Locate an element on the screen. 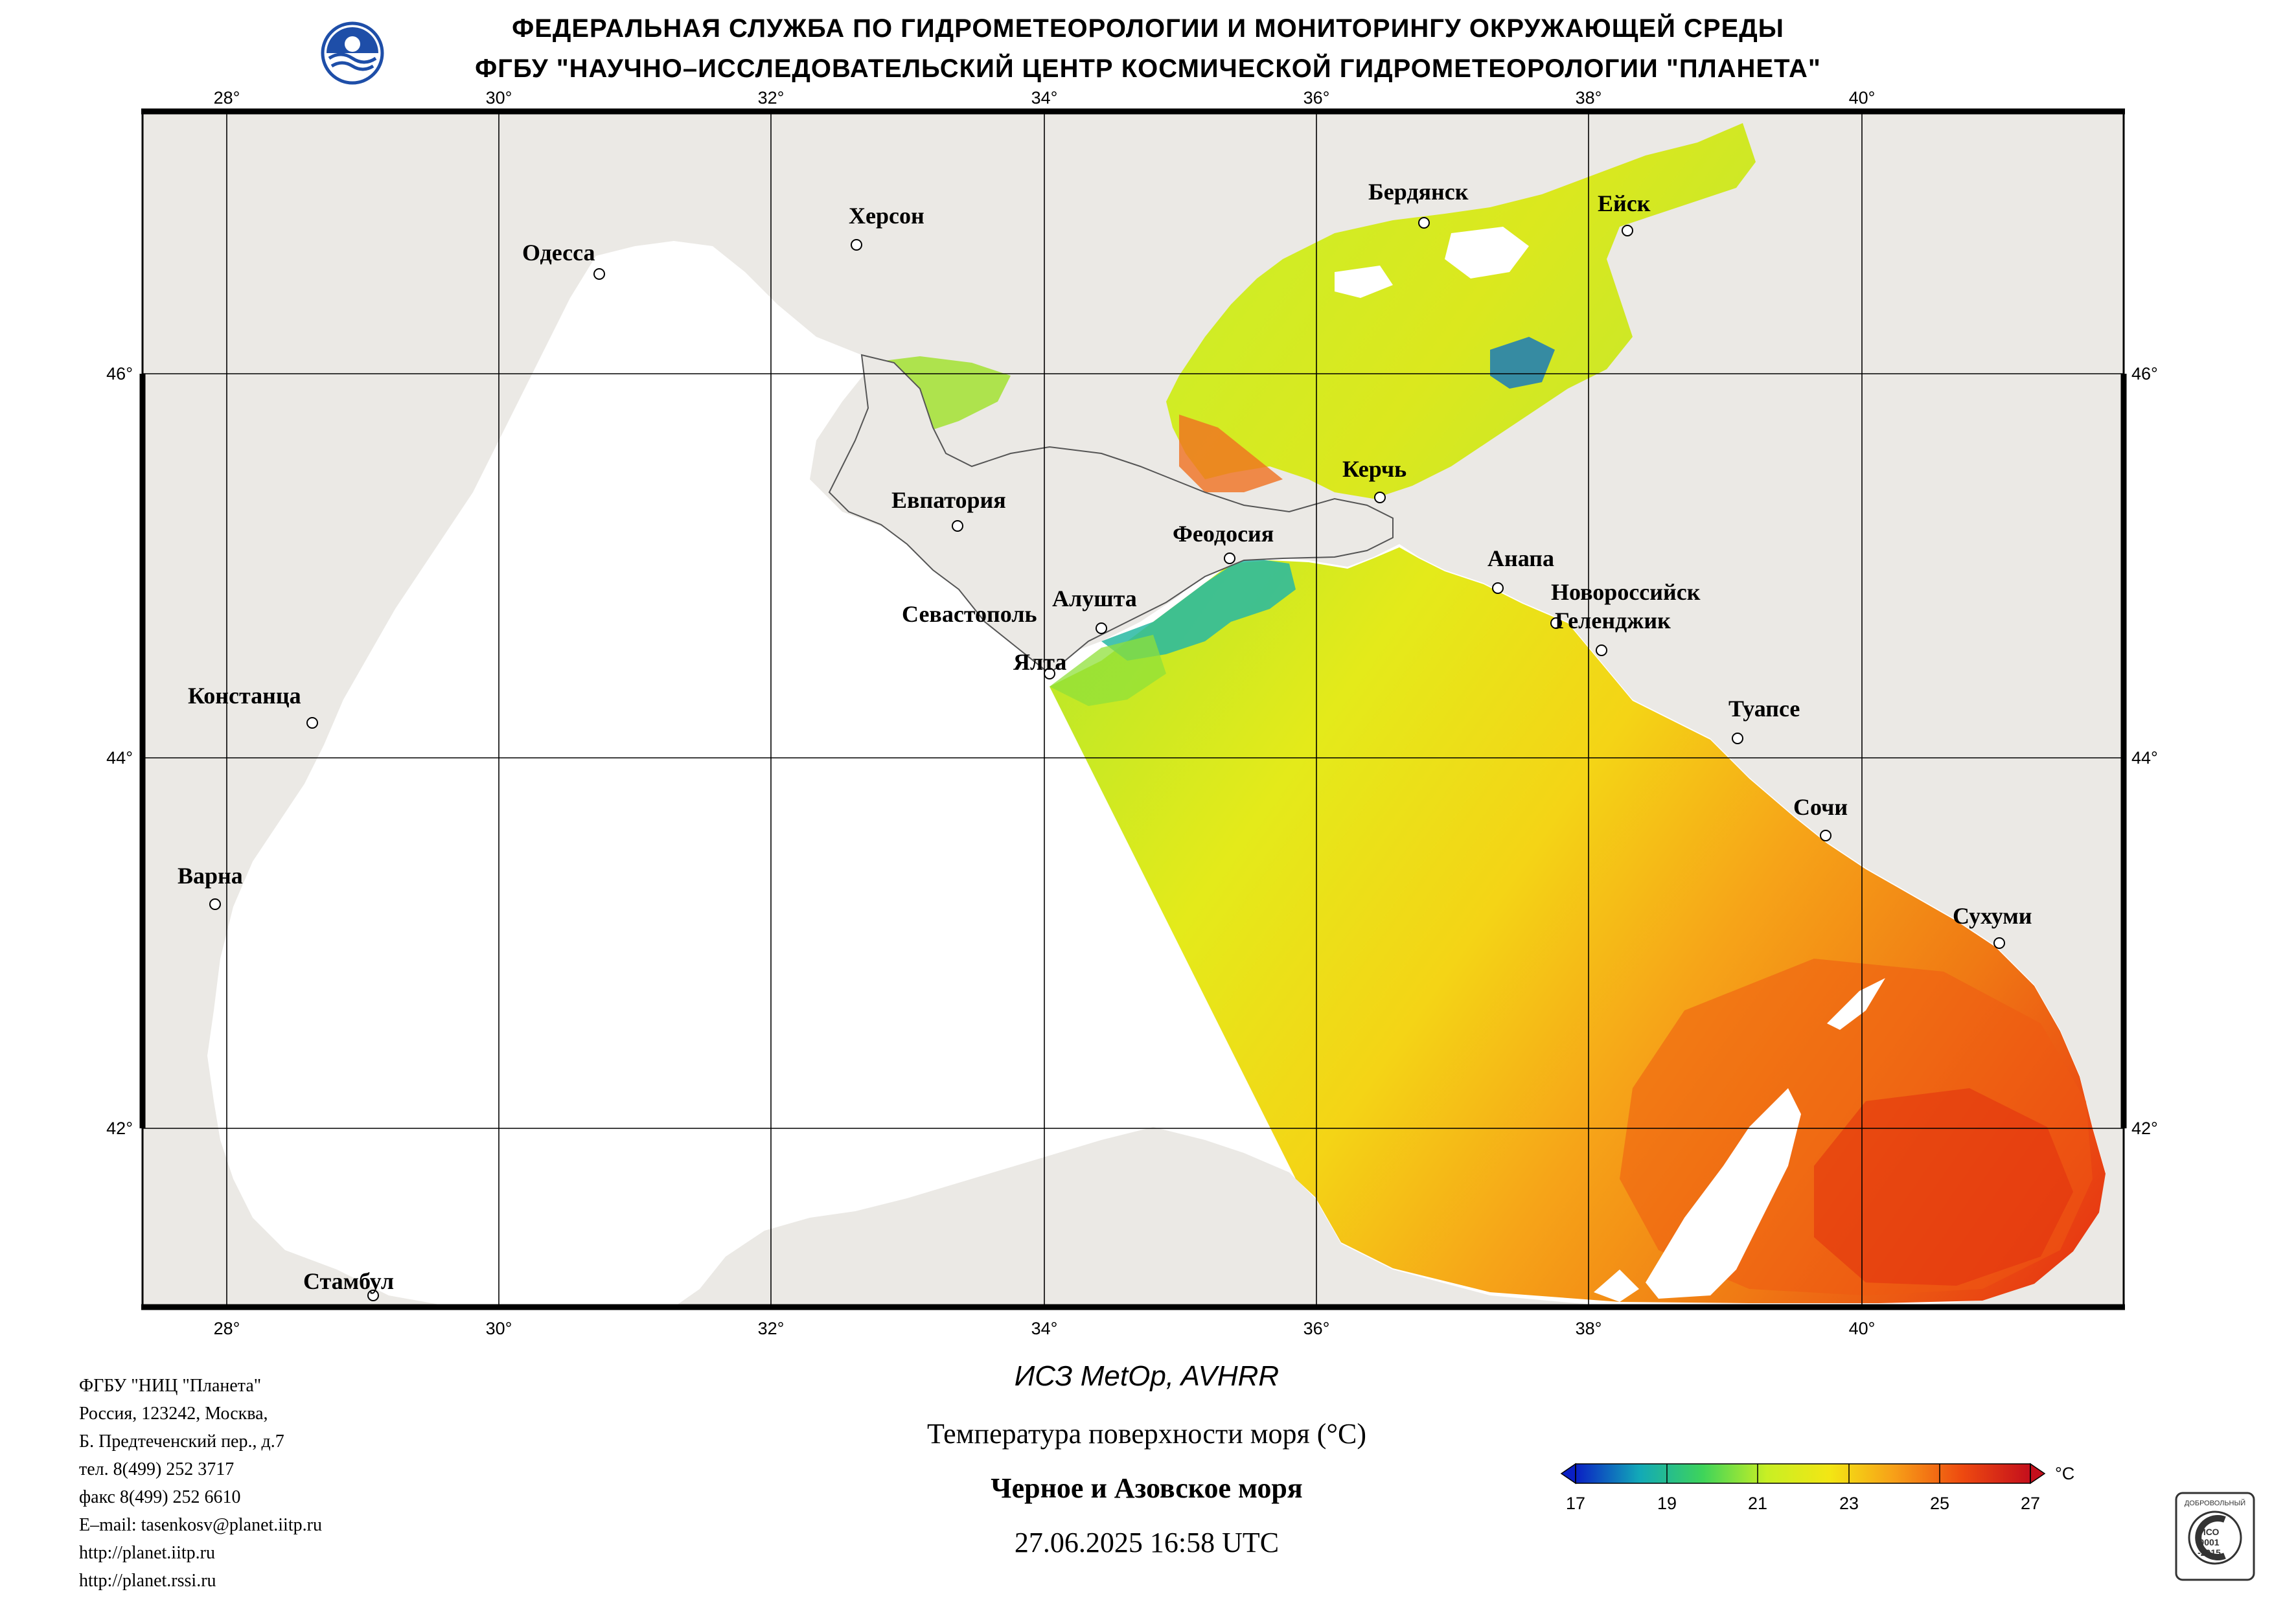  legend-tick: 17 is located at coordinates (1575, 1503).